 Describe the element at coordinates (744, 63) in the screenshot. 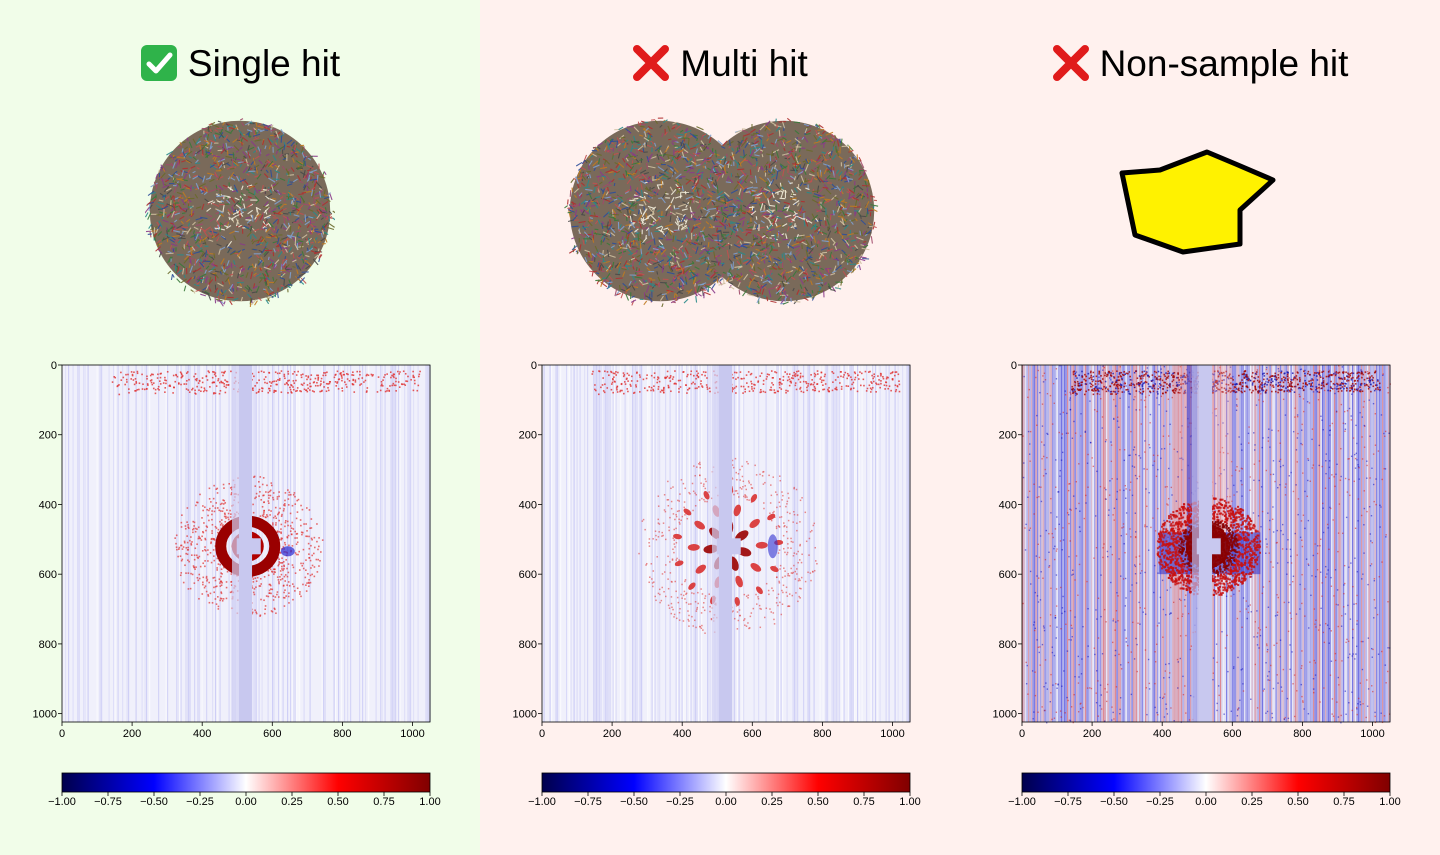

I see `panel-title-text: Multi hit` at that location.